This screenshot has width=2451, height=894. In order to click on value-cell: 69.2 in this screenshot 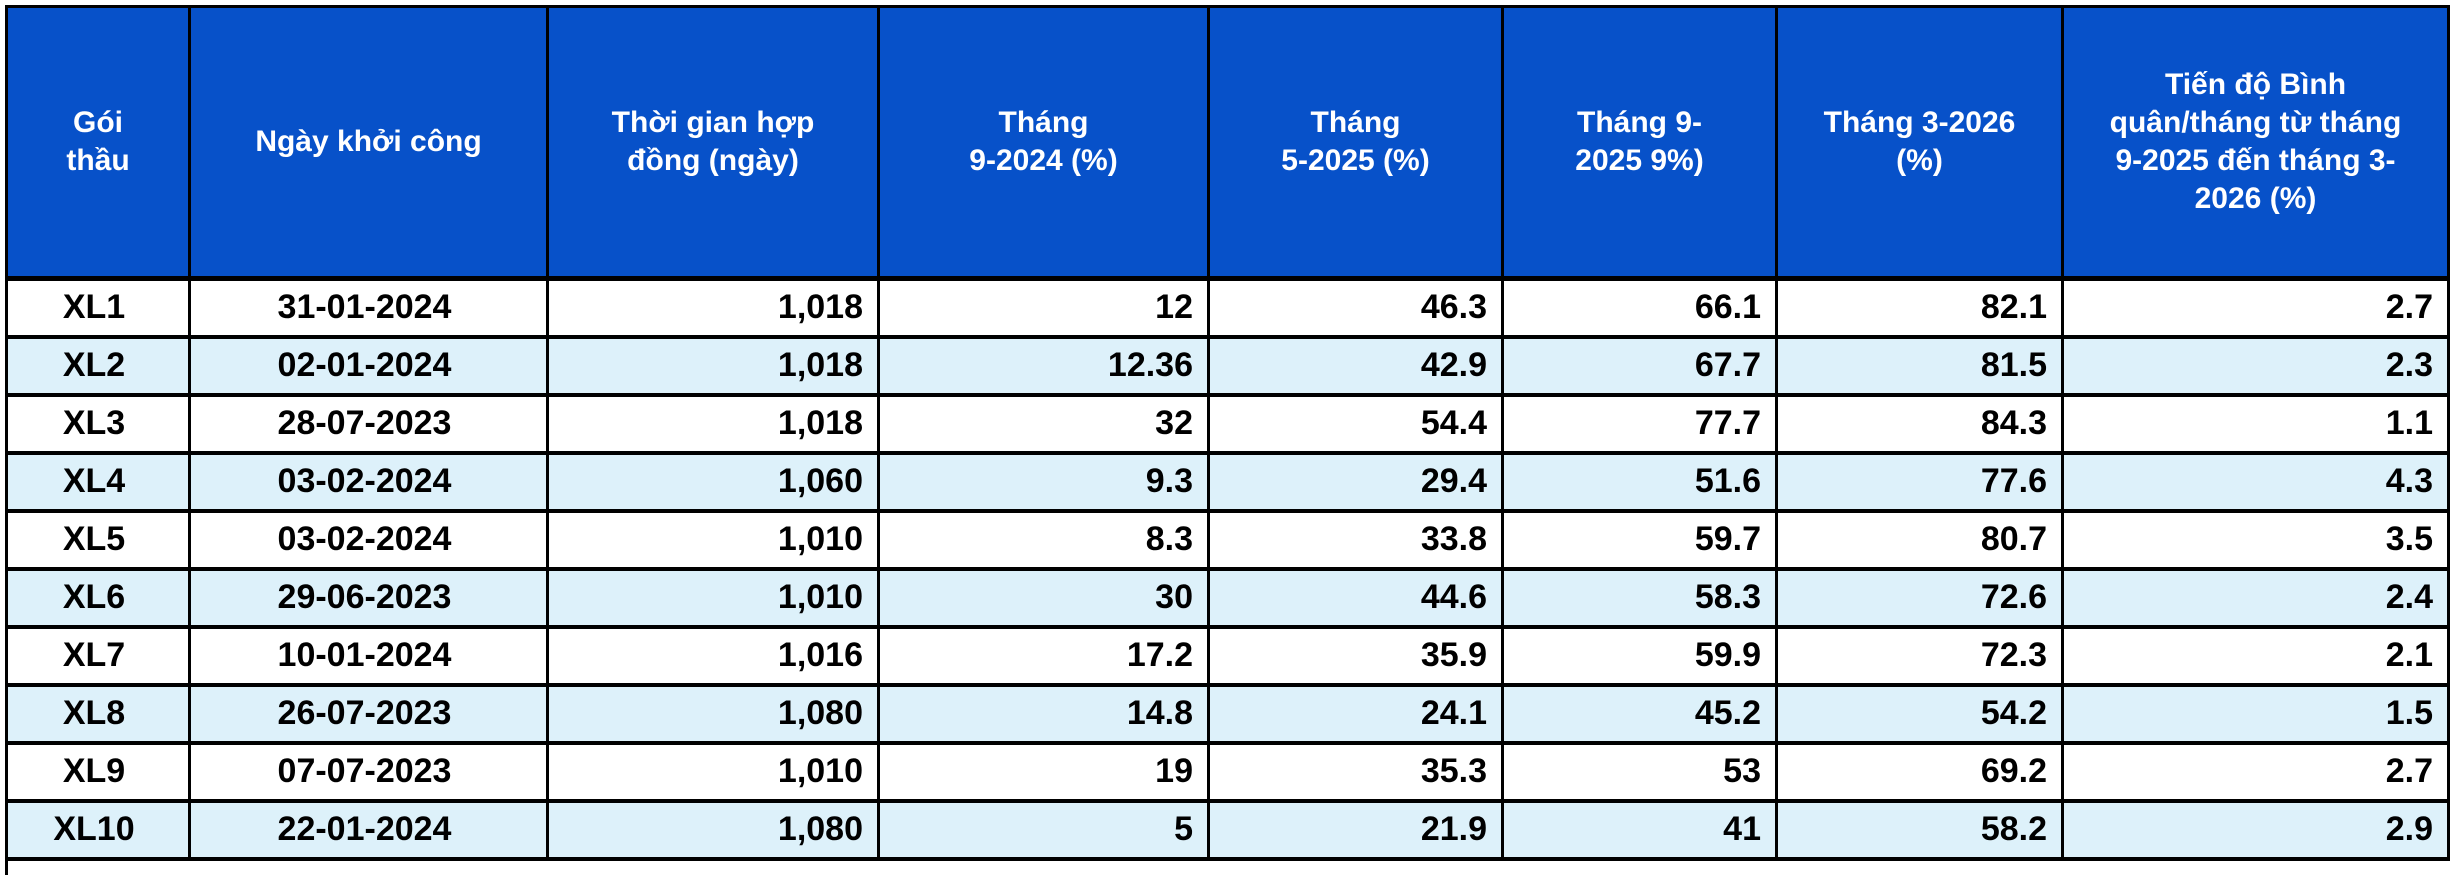, I will do `click(1919, 771)`.